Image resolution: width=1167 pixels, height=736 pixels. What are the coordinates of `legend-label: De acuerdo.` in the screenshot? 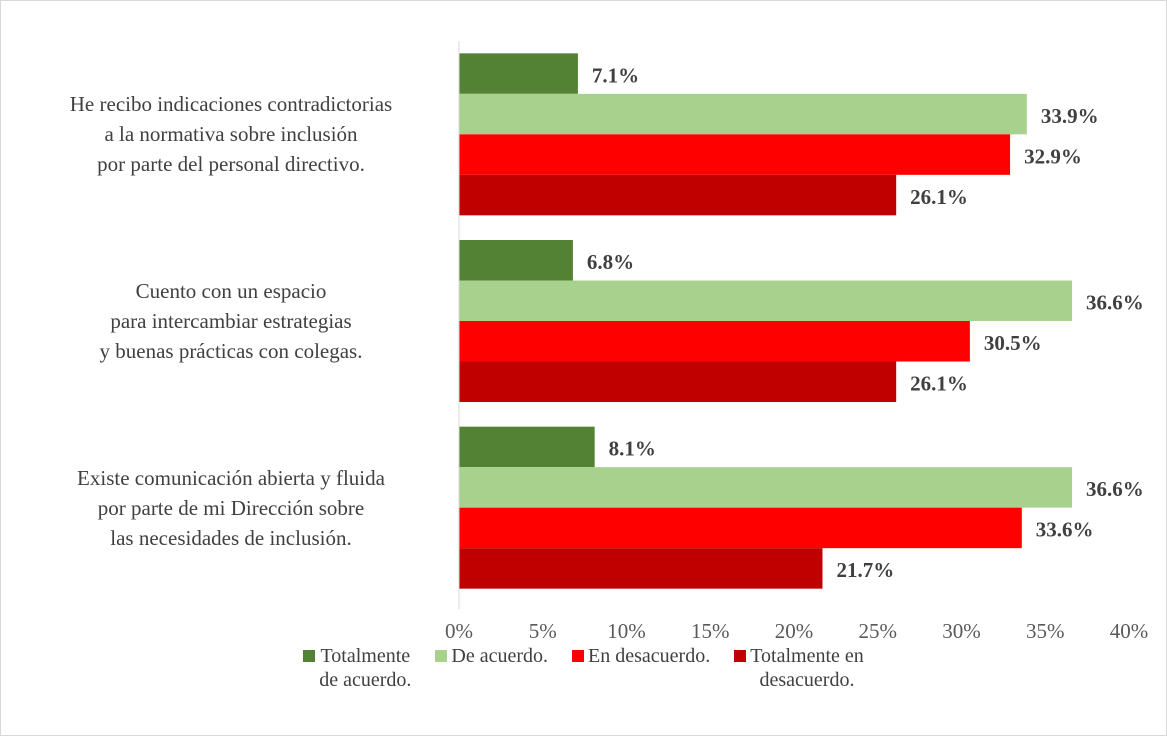 It's located at (500, 656).